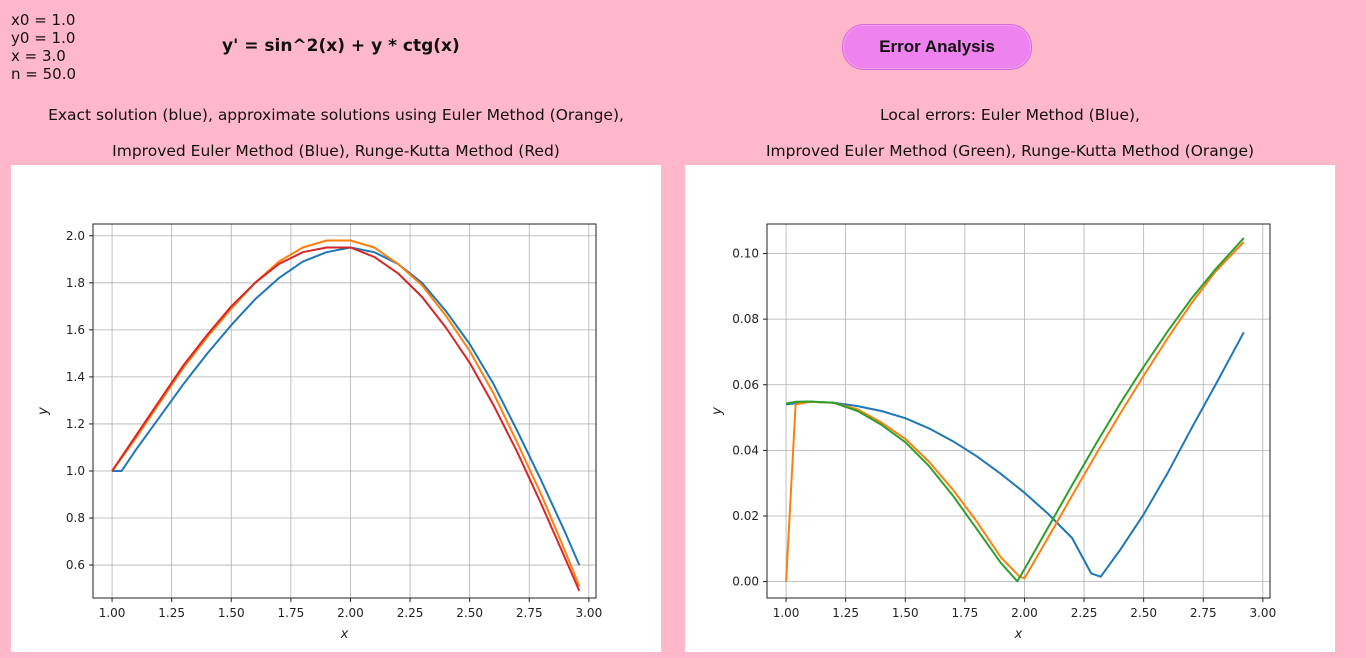 The image size is (1366, 658). What do you see at coordinates (75, 330) in the screenshot?
I see `y-tick-label: 1.6` at bounding box center [75, 330].